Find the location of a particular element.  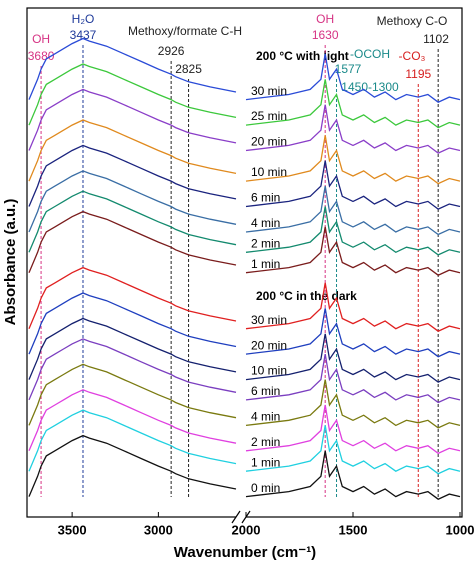

axis-break is located at coordinates (241, 515).